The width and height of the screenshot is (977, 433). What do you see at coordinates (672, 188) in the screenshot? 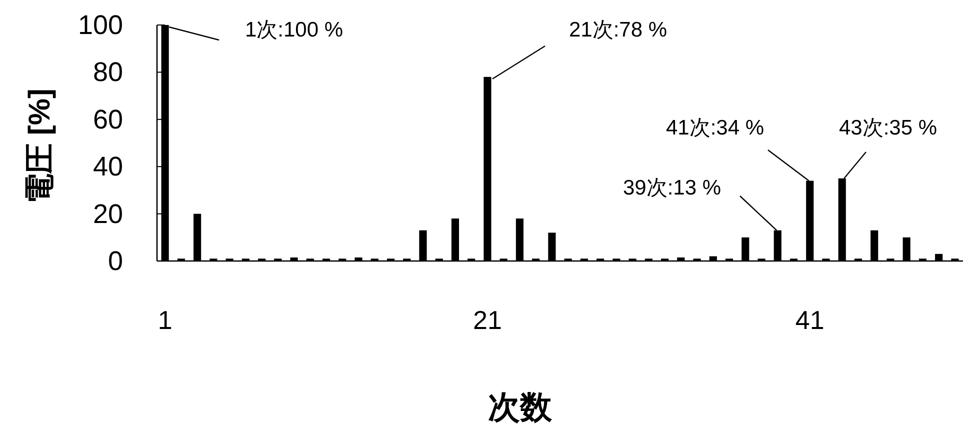
I see `annotation: 39次:13 %` at bounding box center [672, 188].